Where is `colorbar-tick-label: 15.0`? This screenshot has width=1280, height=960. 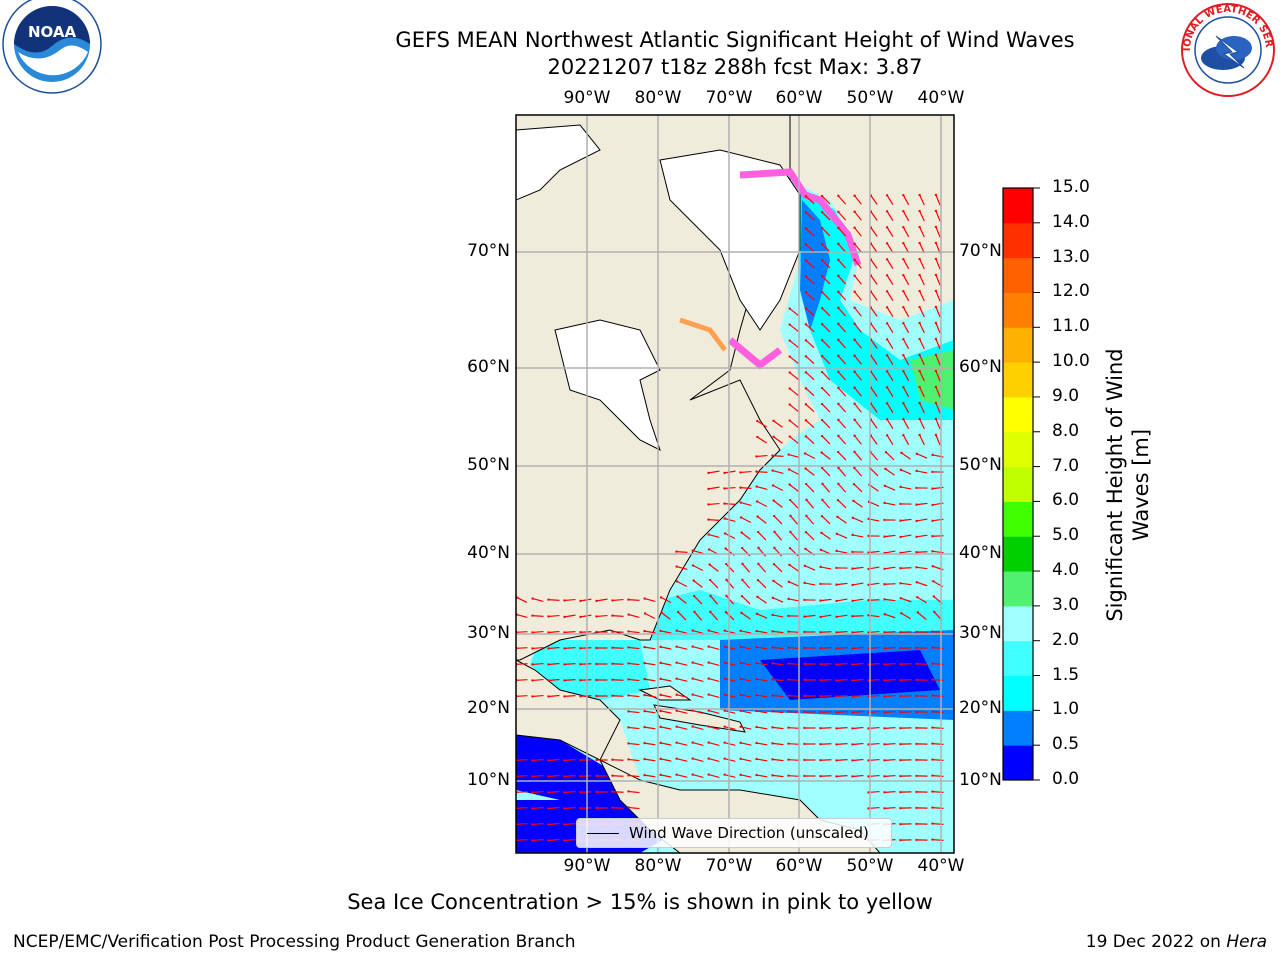 colorbar-tick-label: 15.0 is located at coordinates (1071, 187).